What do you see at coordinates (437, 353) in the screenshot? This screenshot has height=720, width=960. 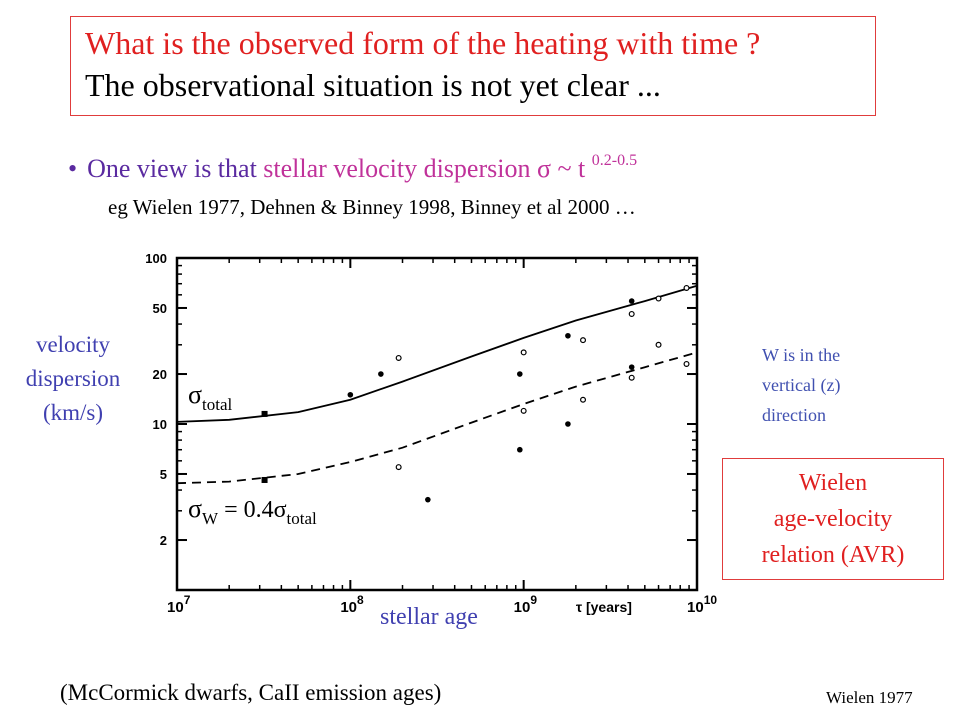 I see `sigma-total-curve` at bounding box center [437, 353].